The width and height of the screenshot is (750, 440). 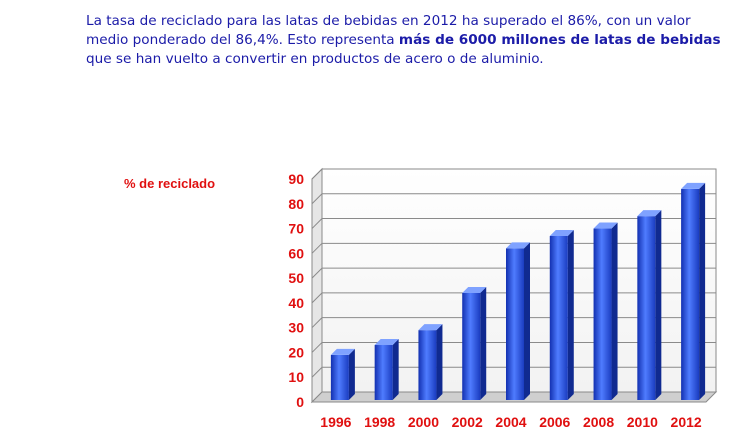 I want to click on x-tick-label: 2012, so click(x=686, y=422).